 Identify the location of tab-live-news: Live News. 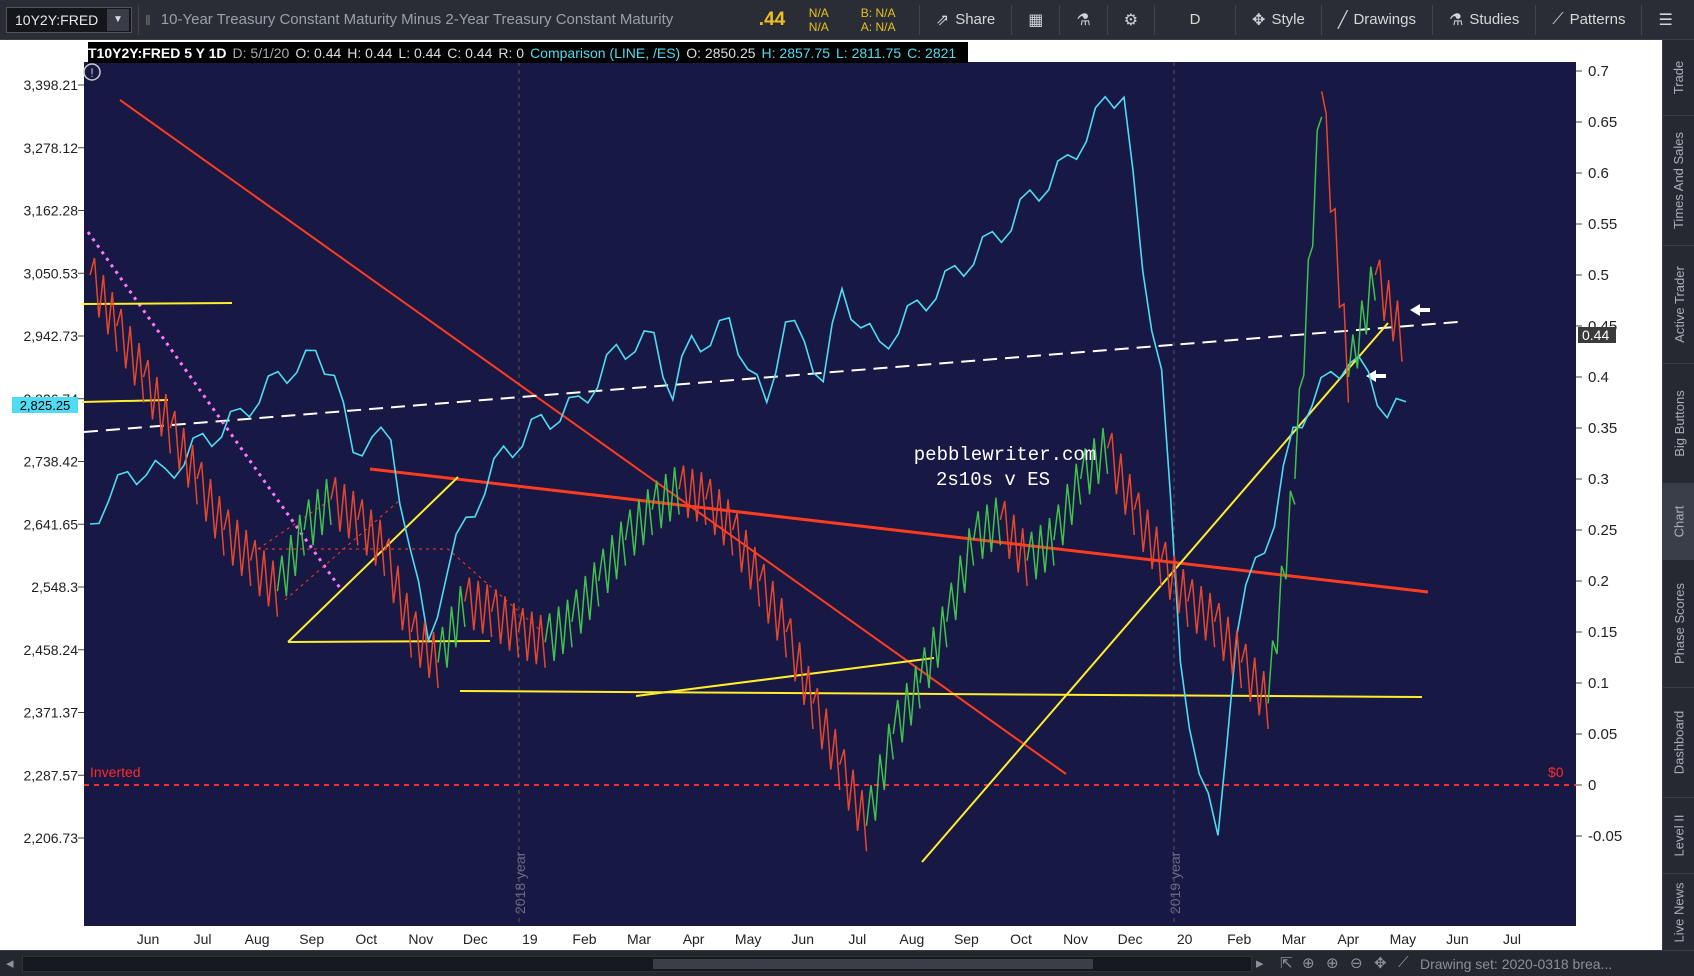
(1678, 913).